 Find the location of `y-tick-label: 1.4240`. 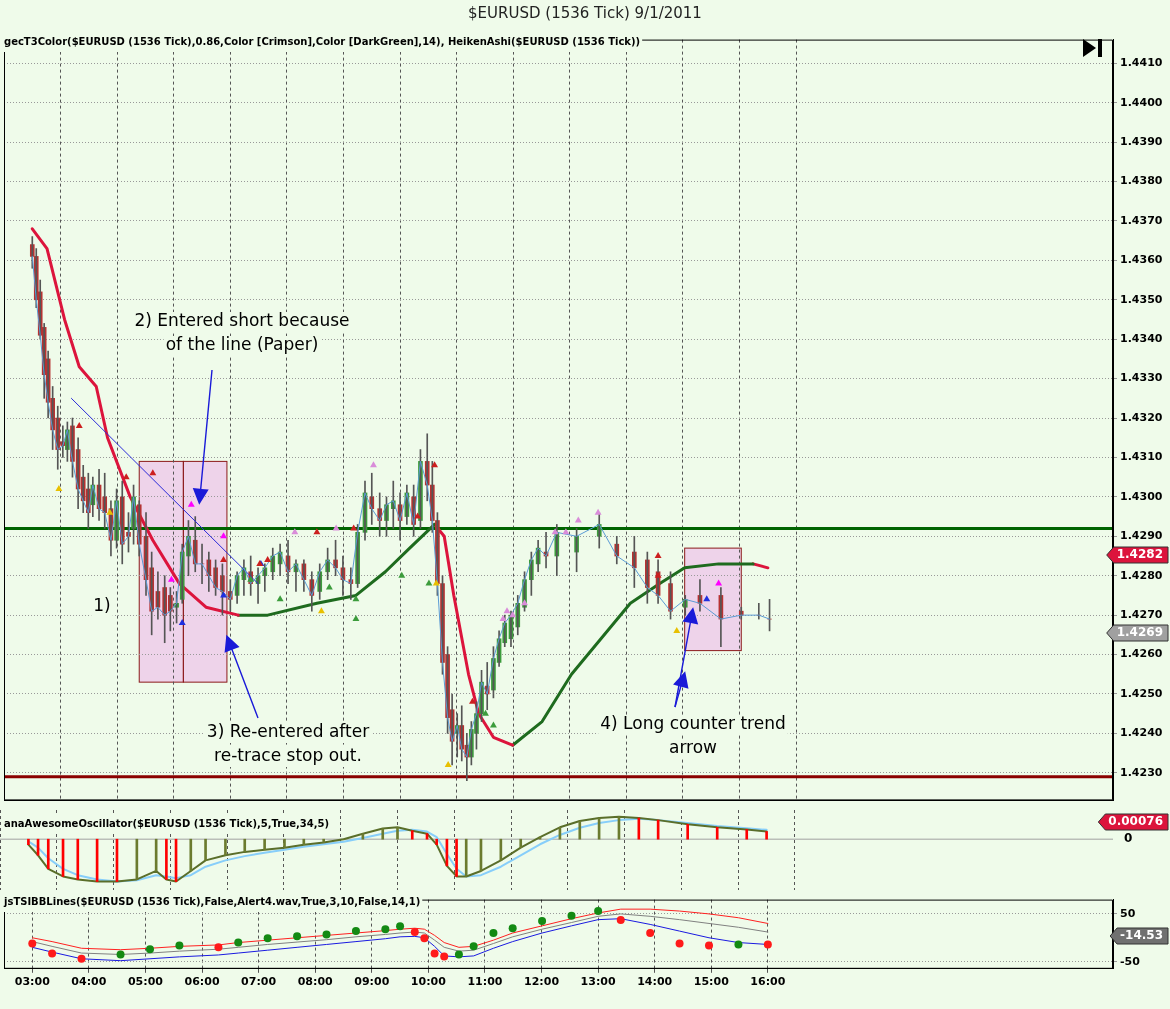

y-tick-label: 1.4240 is located at coordinates (1141, 733).